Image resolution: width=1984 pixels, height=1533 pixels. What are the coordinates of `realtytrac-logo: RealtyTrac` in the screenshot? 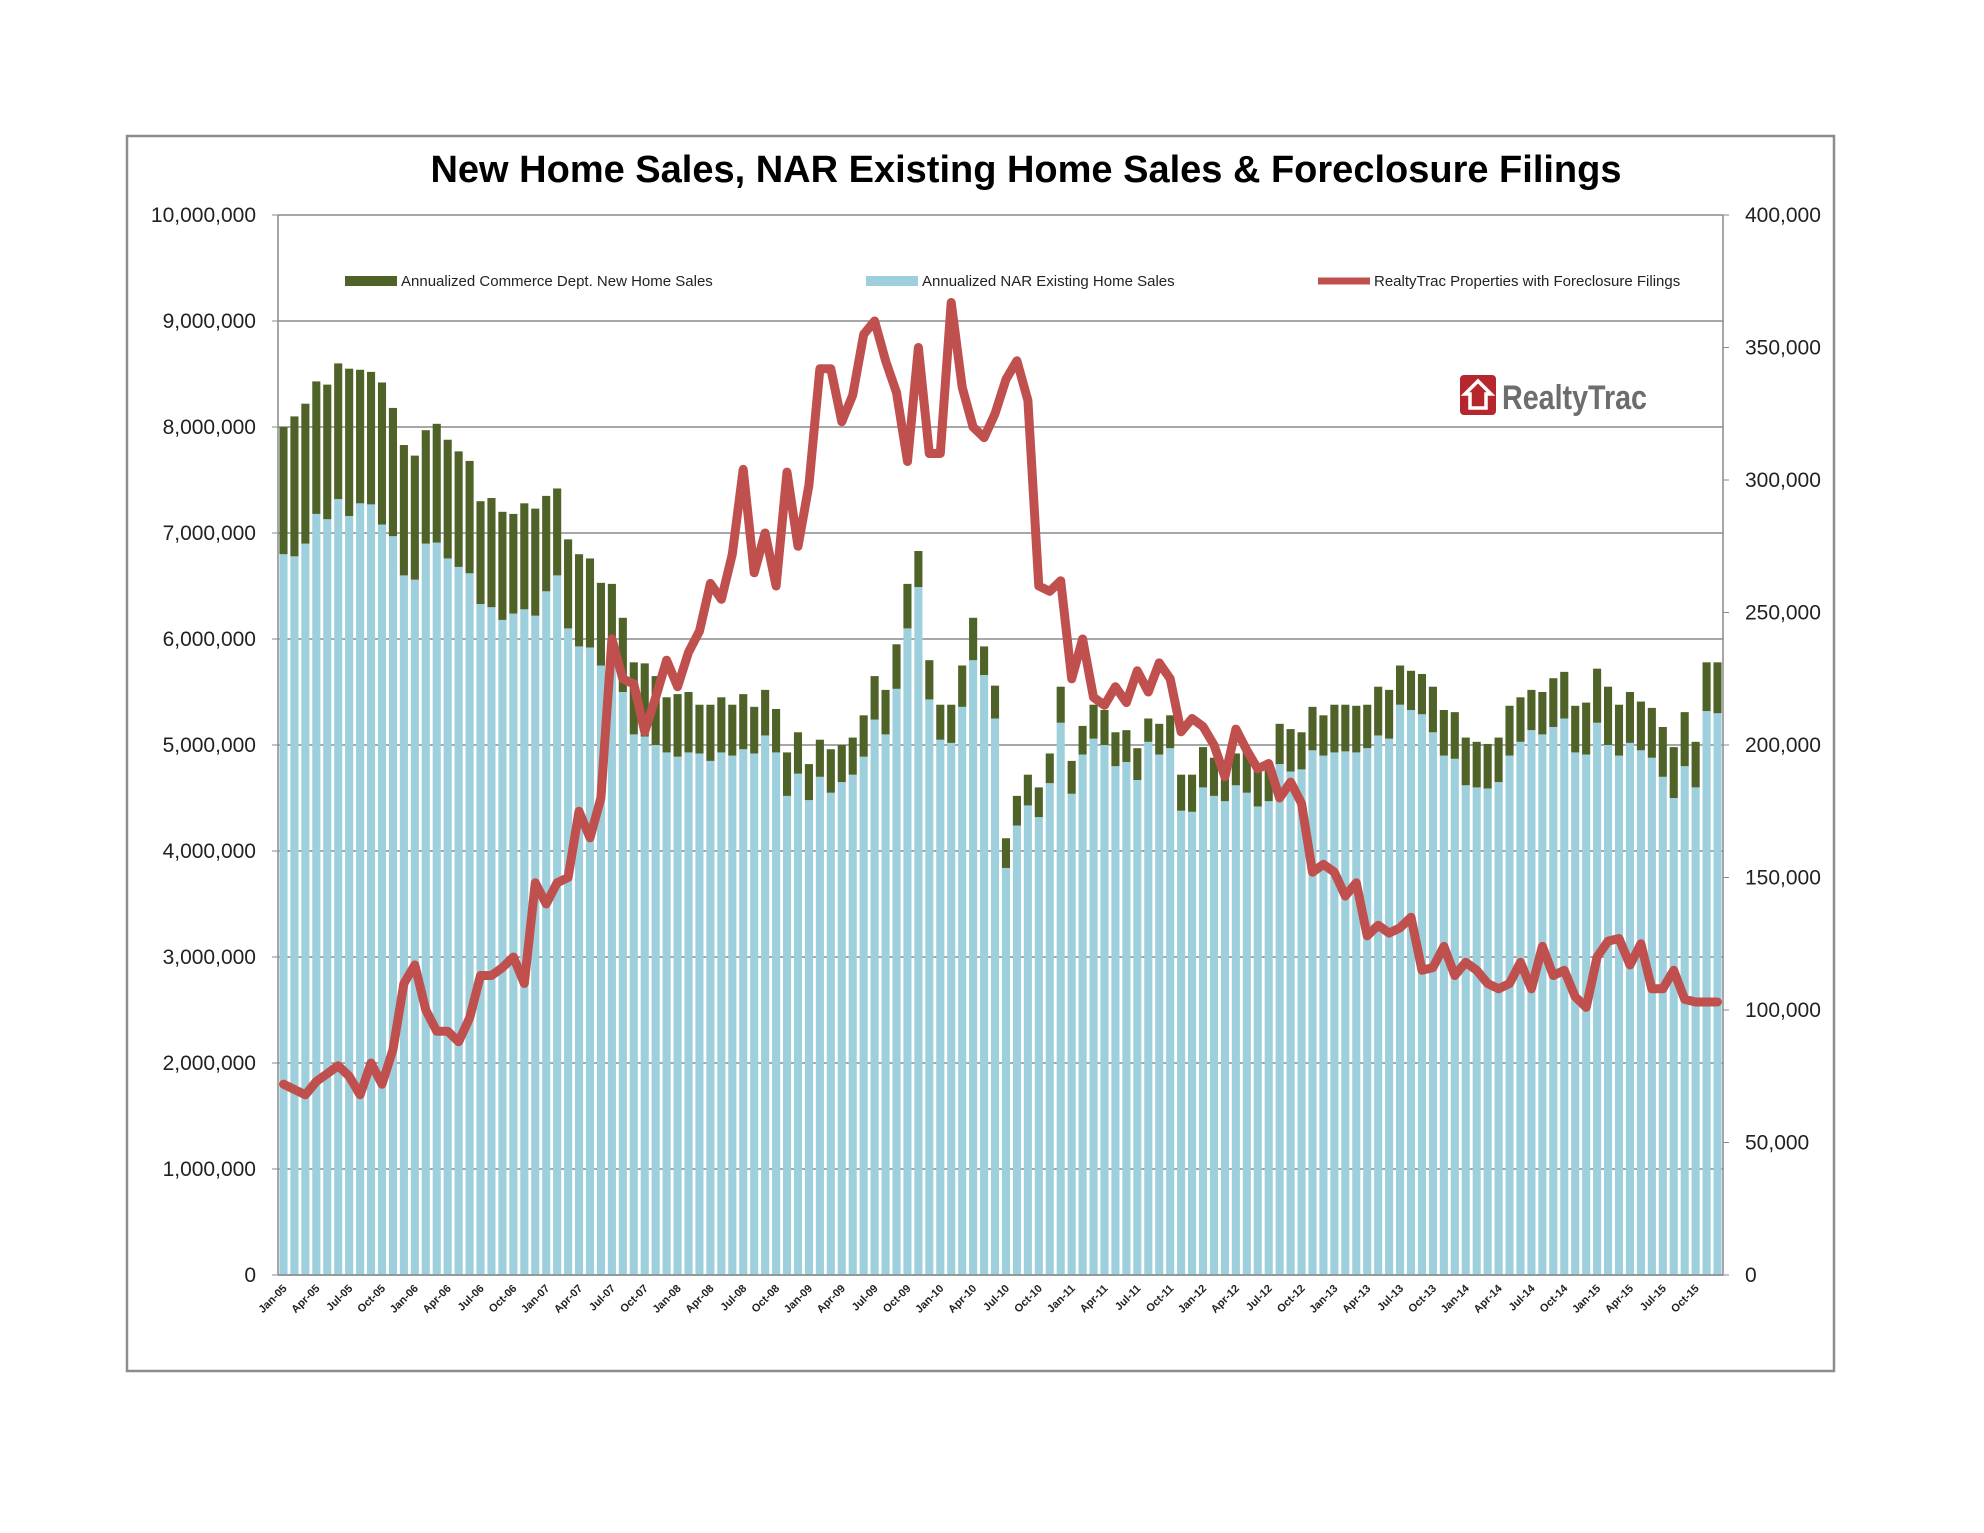 It's located at (1553, 396).